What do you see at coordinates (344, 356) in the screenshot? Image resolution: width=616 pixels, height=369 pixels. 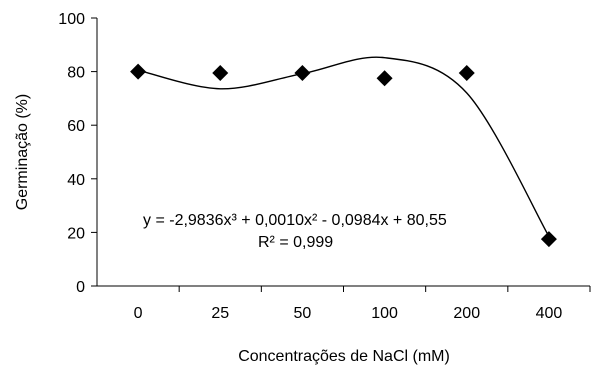 I see `x-axis-label: Concentrações de NaCl (mM)` at bounding box center [344, 356].